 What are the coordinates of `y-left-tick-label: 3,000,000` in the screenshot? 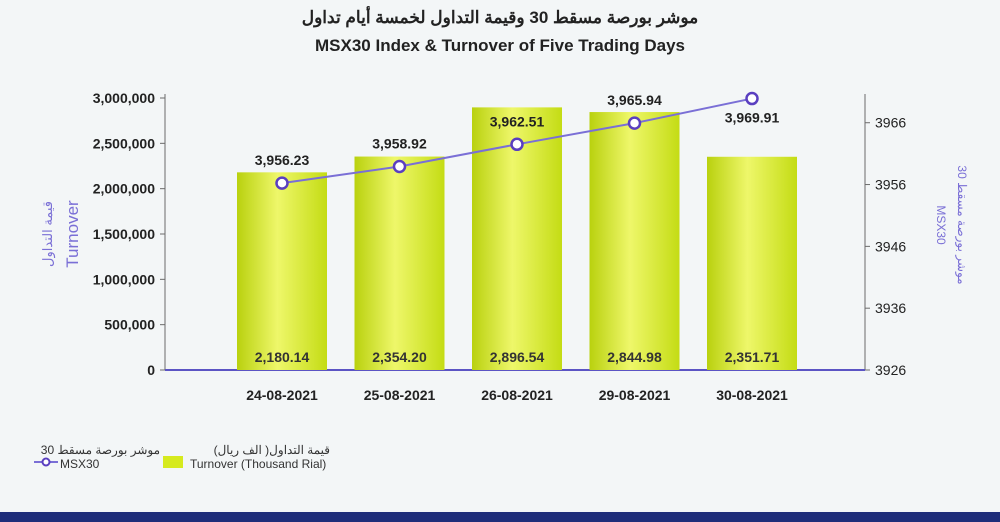 It's located at (124, 98).